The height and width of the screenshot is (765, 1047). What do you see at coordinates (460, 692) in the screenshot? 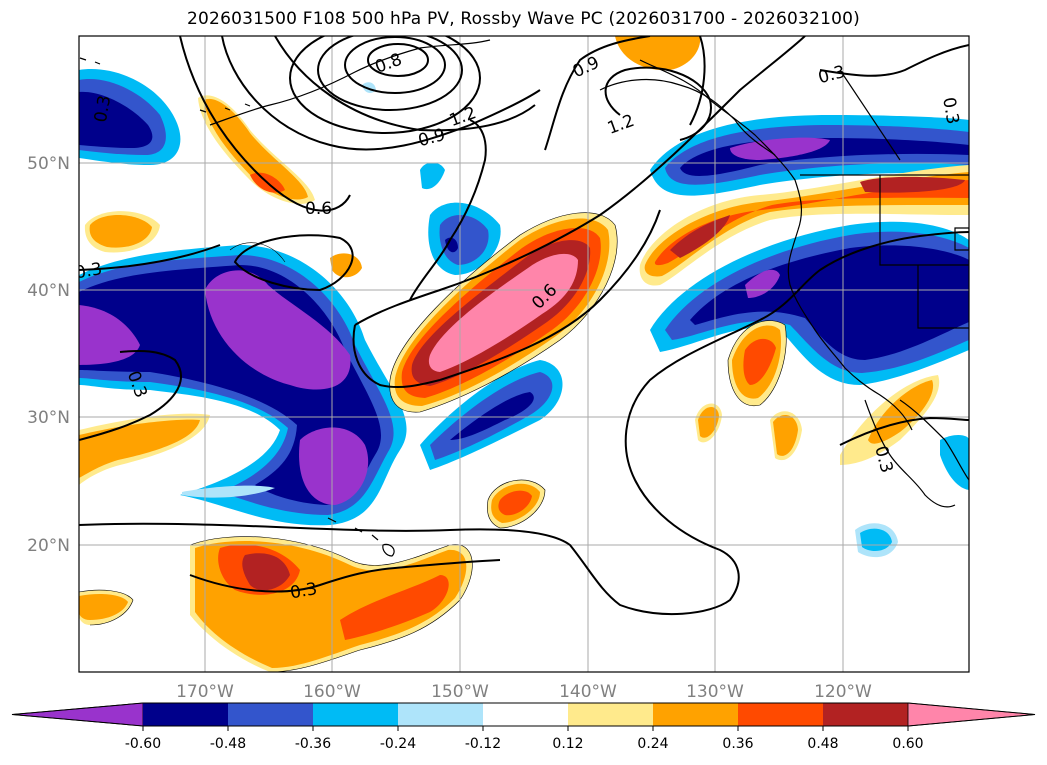
I see `lon-label: 150°W` at bounding box center [460, 692].